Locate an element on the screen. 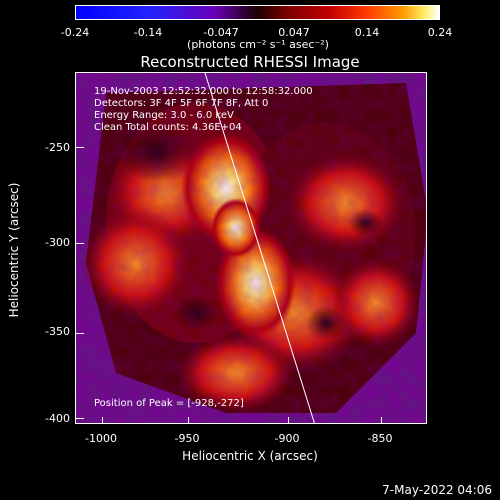 Image resolution: width=500 pixels, height=500 pixels. colorbar-tick: 0.14 is located at coordinates (367, 32).